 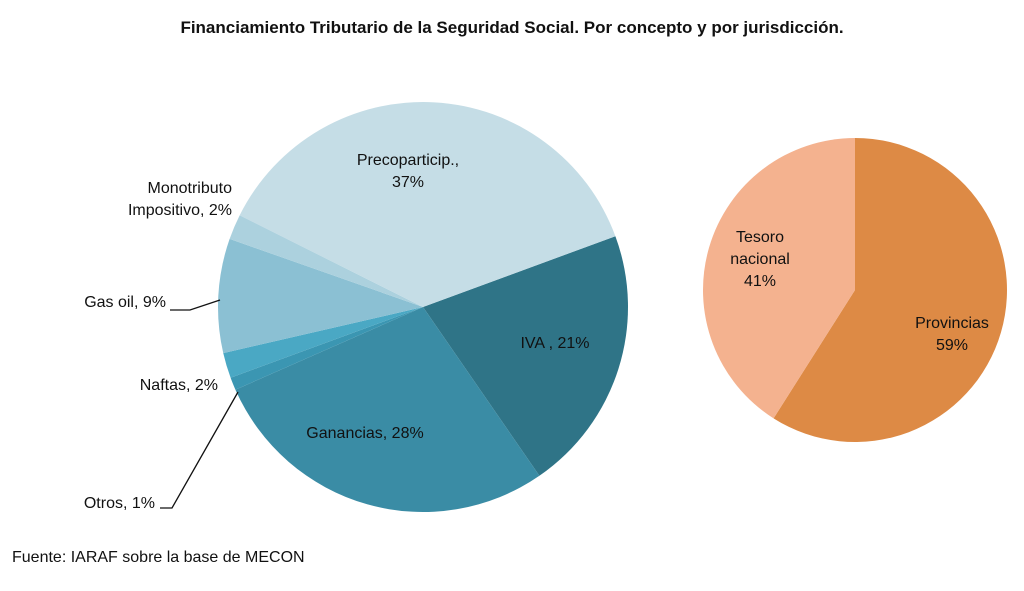 What do you see at coordinates (158, 557) in the screenshot?
I see `source-note: Fuente: IARAF sobre la base de MECON` at bounding box center [158, 557].